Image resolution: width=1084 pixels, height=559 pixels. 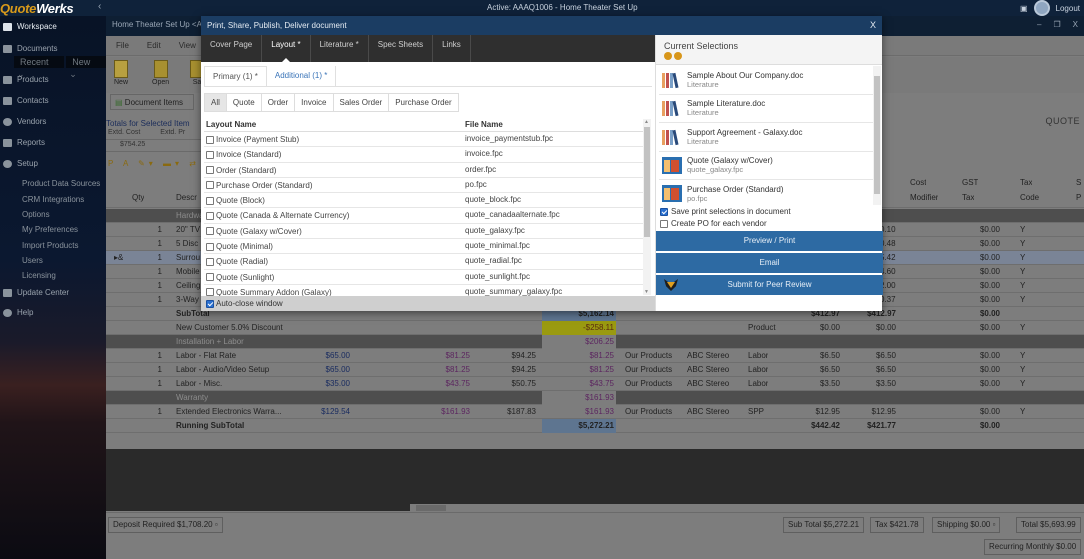 I want to click on layout-row: Quote (Minimal) quote_minimal.fpc, so click(x=424, y=247).